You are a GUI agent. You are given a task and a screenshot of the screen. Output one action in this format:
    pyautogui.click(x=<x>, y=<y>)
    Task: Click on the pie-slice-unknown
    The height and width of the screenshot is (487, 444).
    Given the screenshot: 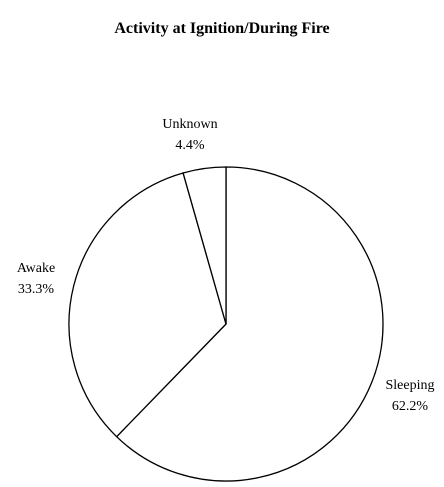 What is the action you would take?
    pyautogui.click(x=204, y=245)
    